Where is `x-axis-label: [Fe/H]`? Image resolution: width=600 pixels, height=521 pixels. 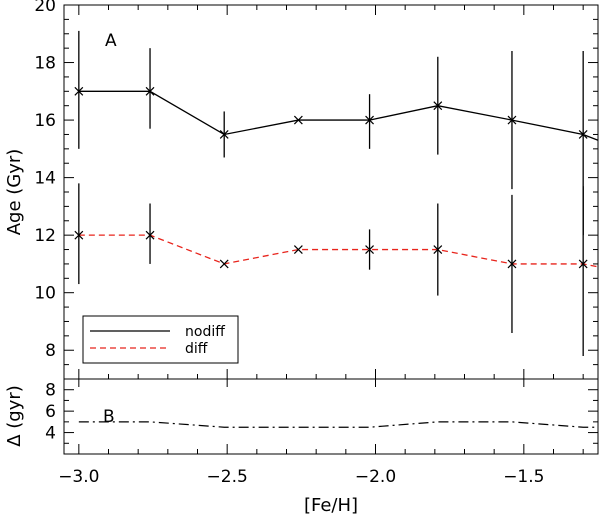 x-axis-label: [Fe/H] is located at coordinates (331, 505).